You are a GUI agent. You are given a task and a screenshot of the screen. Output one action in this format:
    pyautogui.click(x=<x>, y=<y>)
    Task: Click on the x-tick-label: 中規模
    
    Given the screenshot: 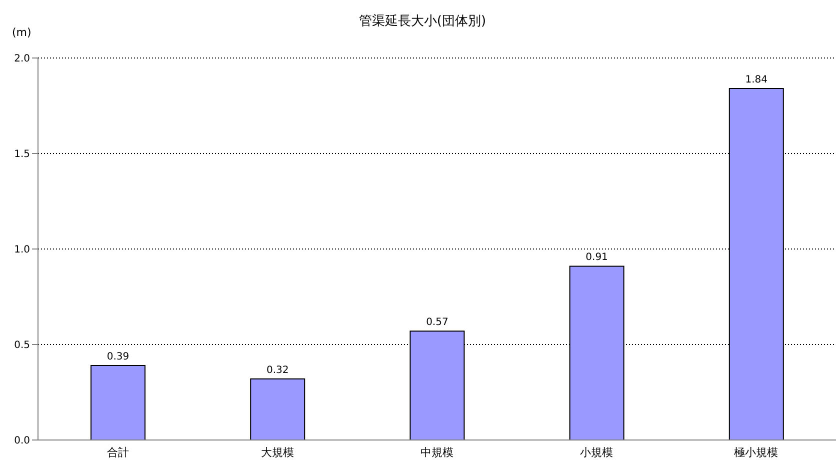 What is the action you would take?
    pyautogui.click(x=437, y=452)
    